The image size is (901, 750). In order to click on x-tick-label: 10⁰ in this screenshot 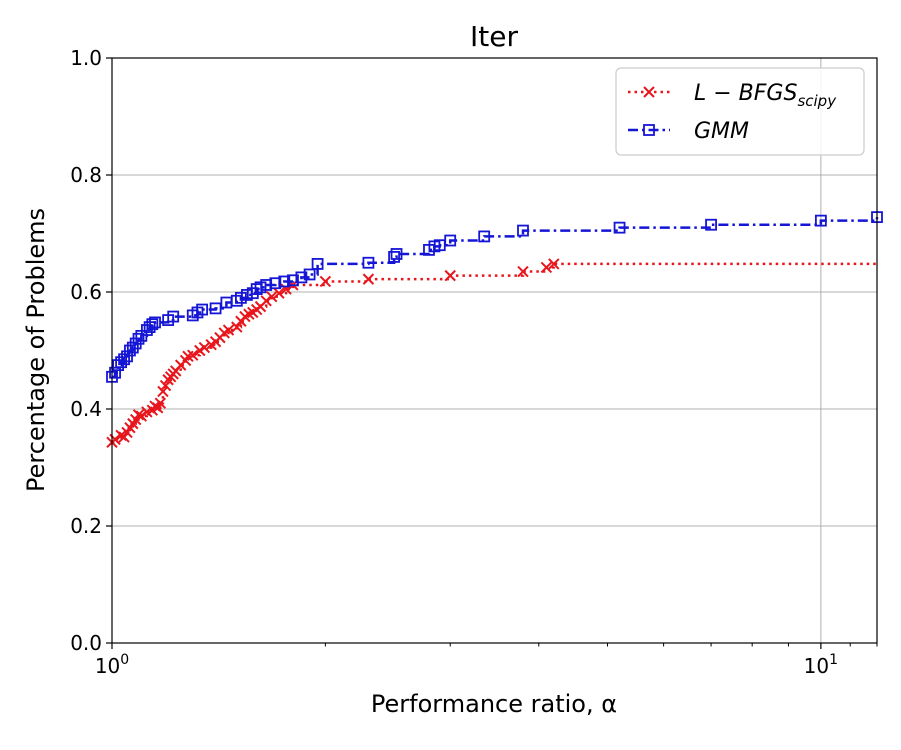, I will do `click(112, 665)`.